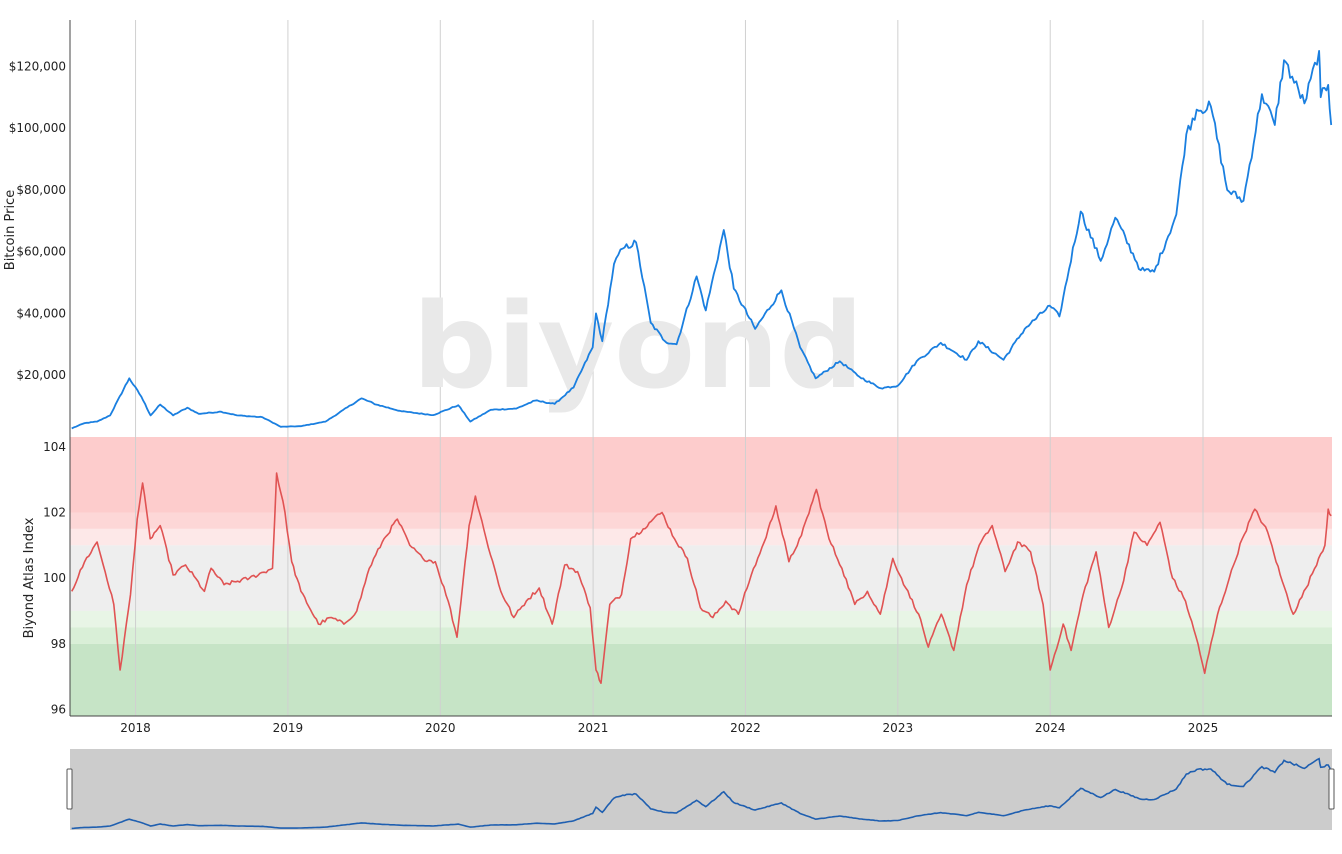 This screenshot has width=1342, height=854. Describe the element at coordinates (41, 252) in the screenshot. I see `price-tick-label: $60,000` at that location.